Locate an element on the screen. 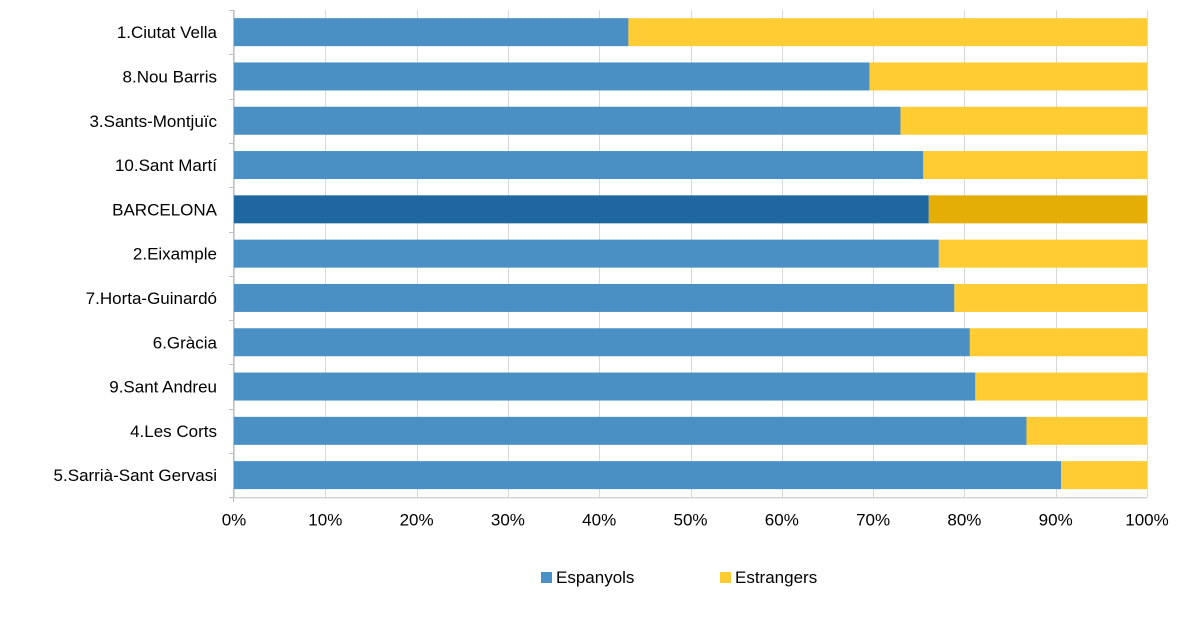 This screenshot has height=619, width=1182. category-label: 9.Sant Andreu is located at coordinates (163, 387).